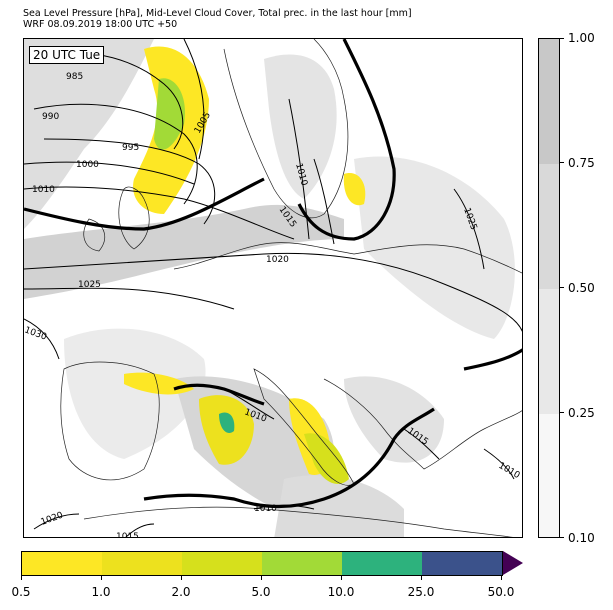  What do you see at coordinates (347, 258) in the screenshot?
I see `coast-continent-north` at bounding box center [347, 258].